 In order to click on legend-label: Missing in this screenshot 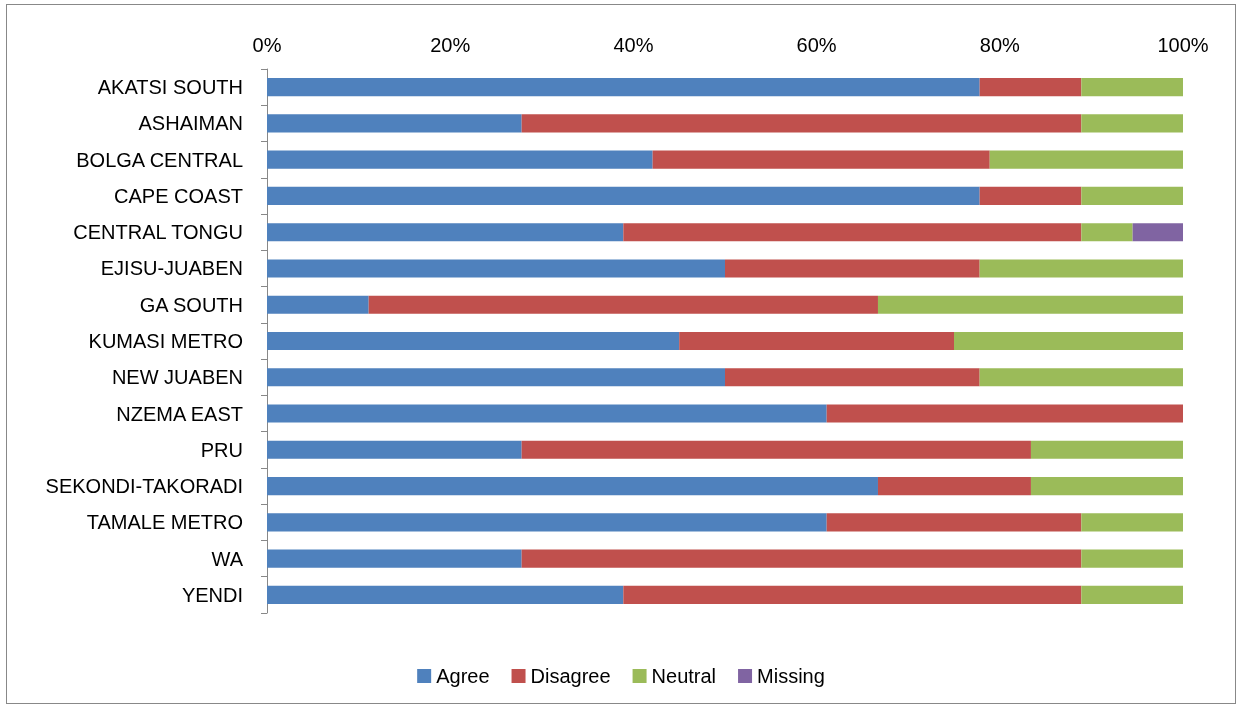, I will do `click(791, 676)`.